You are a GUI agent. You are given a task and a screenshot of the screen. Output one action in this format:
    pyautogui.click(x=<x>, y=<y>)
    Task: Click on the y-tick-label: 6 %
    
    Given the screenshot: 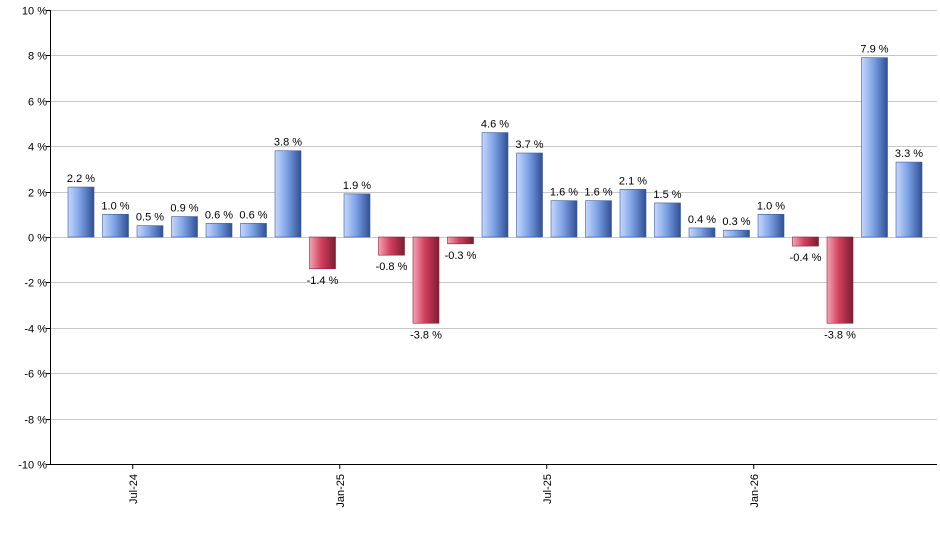 What is the action you would take?
    pyautogui.click(x=37, y=103)
    